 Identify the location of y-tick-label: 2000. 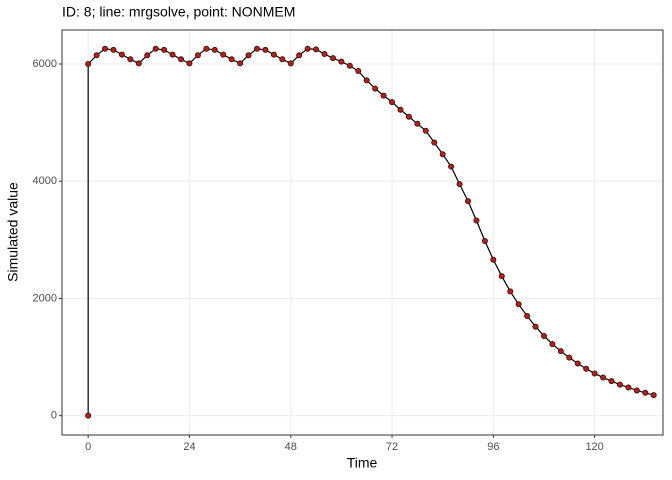
(45, 298).